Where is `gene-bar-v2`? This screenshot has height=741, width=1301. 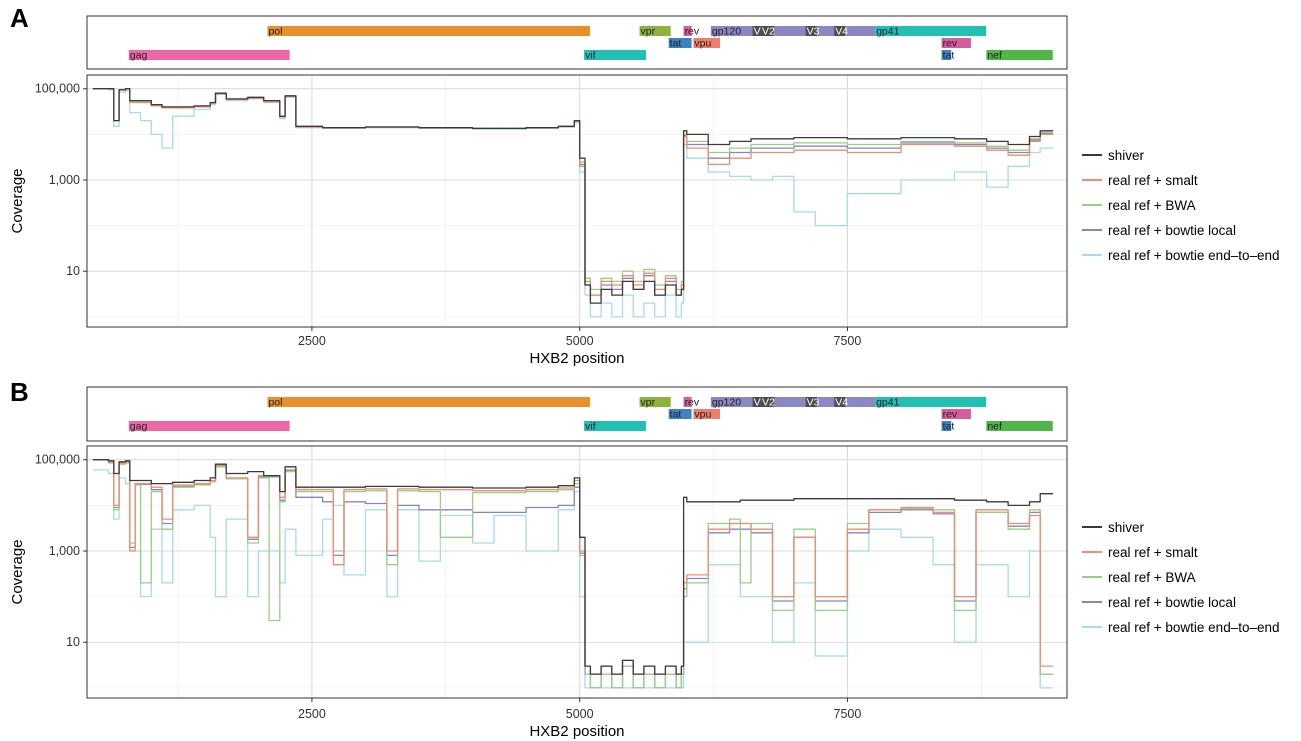
gene-bar-v2 is located at coordinates (767, 31).